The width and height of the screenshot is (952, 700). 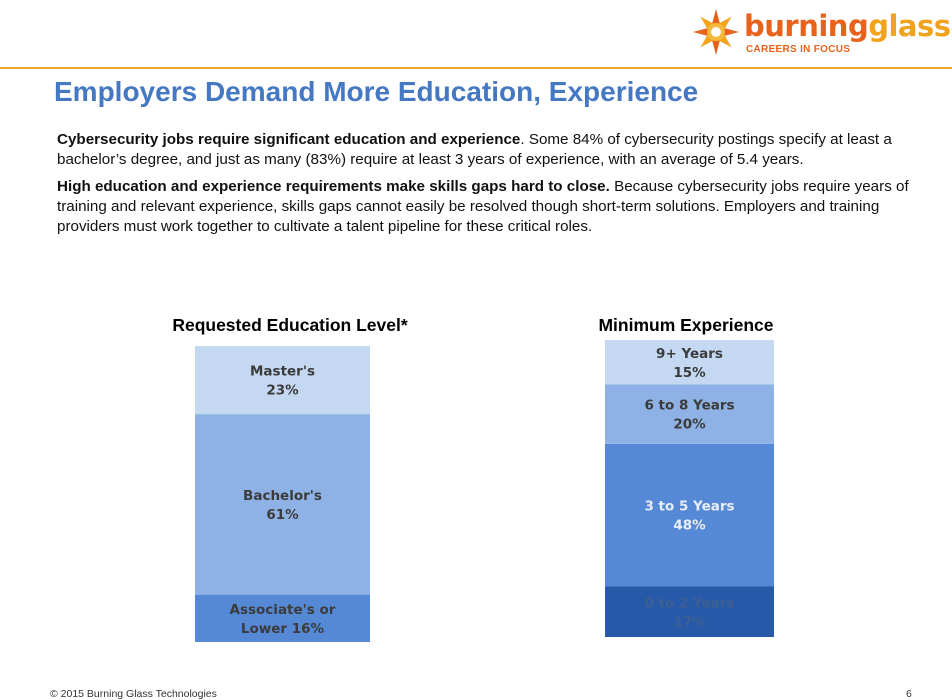 I want to click on bar-segment-3-to-5-years, so click(x=689, y=515).